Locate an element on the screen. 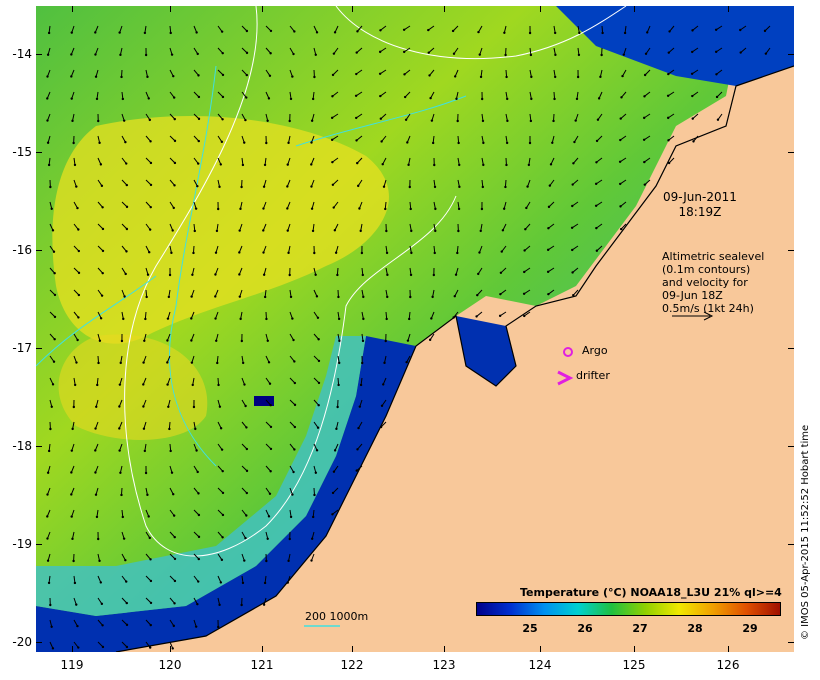 The image size is (820, 680). credit-label: © IMOS 05-Apr-2015 11:52:52 Hobart time is located at coordinates (805, 532).